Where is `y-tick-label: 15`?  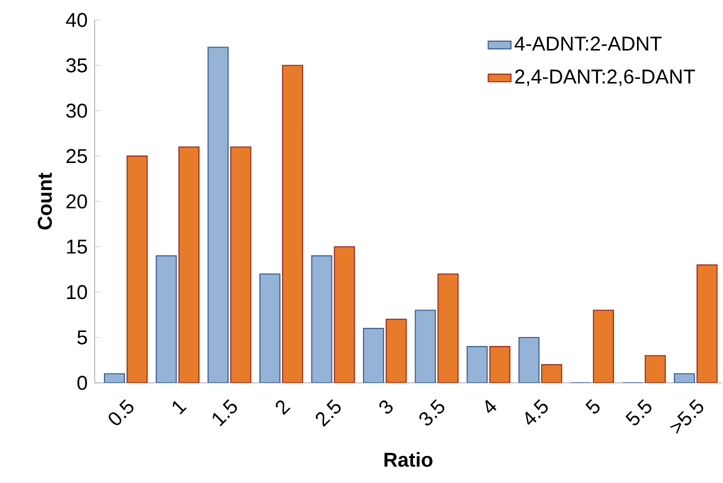 y-tick-label: 15 is located at coordinates (77, 247).